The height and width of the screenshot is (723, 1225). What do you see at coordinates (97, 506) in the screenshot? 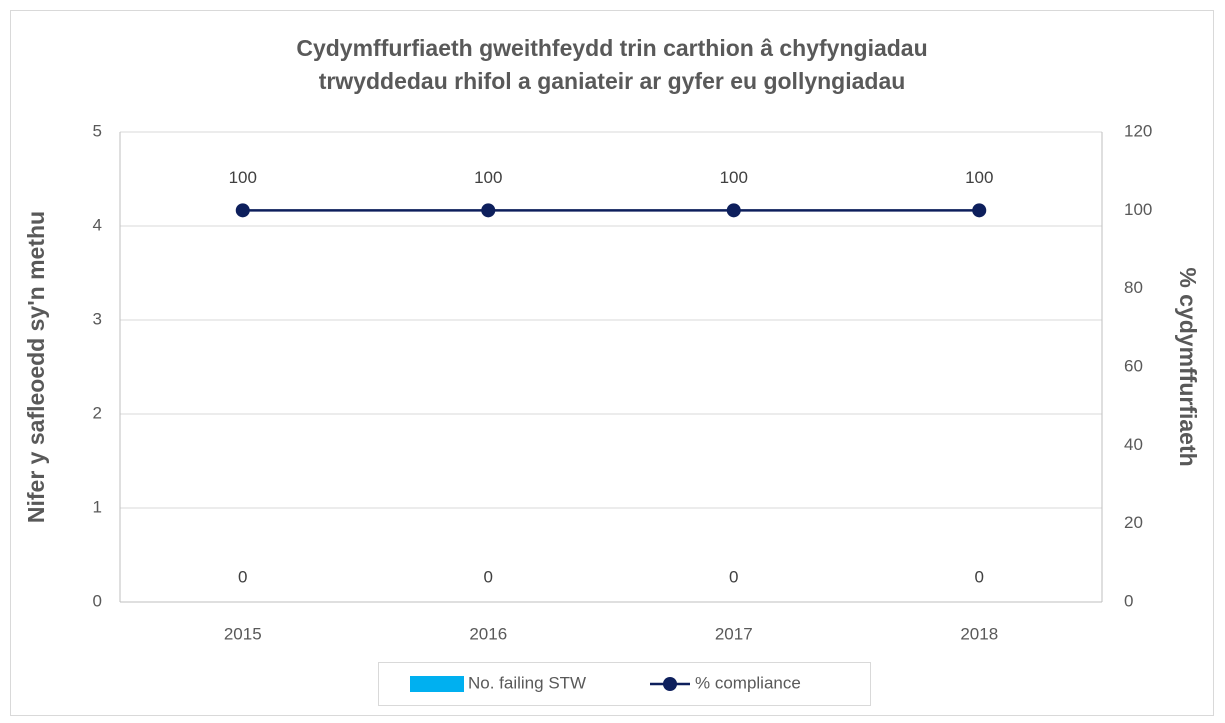
I see `y-tick-label: 1` at bounding box center [97, 506].